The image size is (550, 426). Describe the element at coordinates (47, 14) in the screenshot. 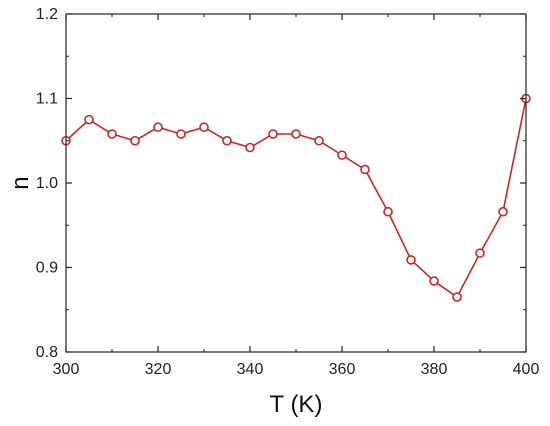

I see `y-tick-label: 1.2` at that location.